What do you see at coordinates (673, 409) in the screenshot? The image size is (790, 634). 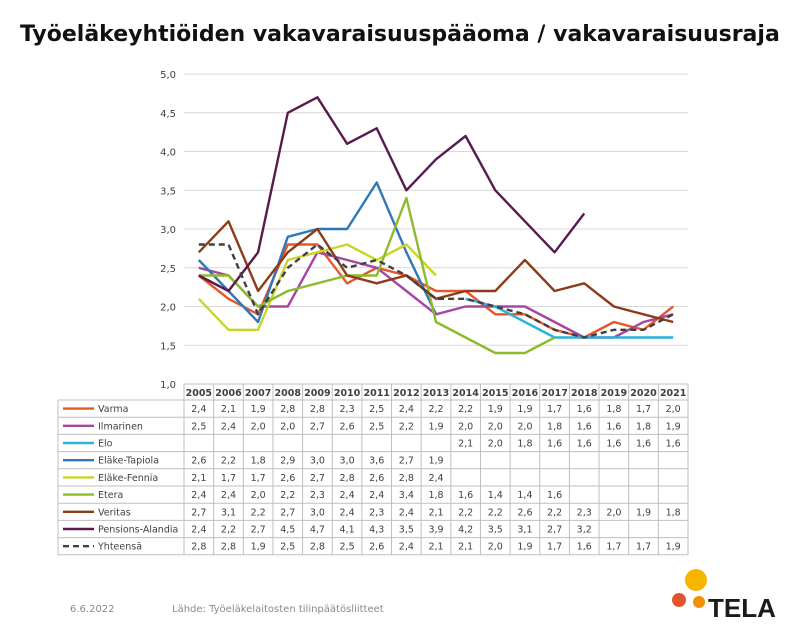 I see `data-label-varma: 2,0` at bounding box center [673, 409].